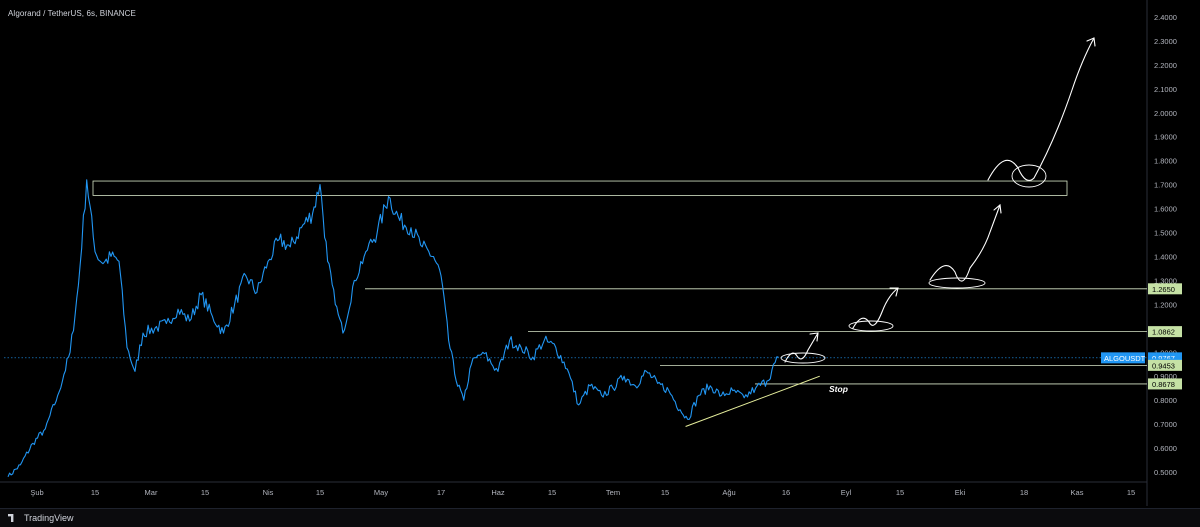 The height and width of the screenshot is (527, 1200). What do you see at coordinates (1165, 304) in the screenshot?
I see `y-tick-label: 1.2000` at bounding box center [1165, 304].